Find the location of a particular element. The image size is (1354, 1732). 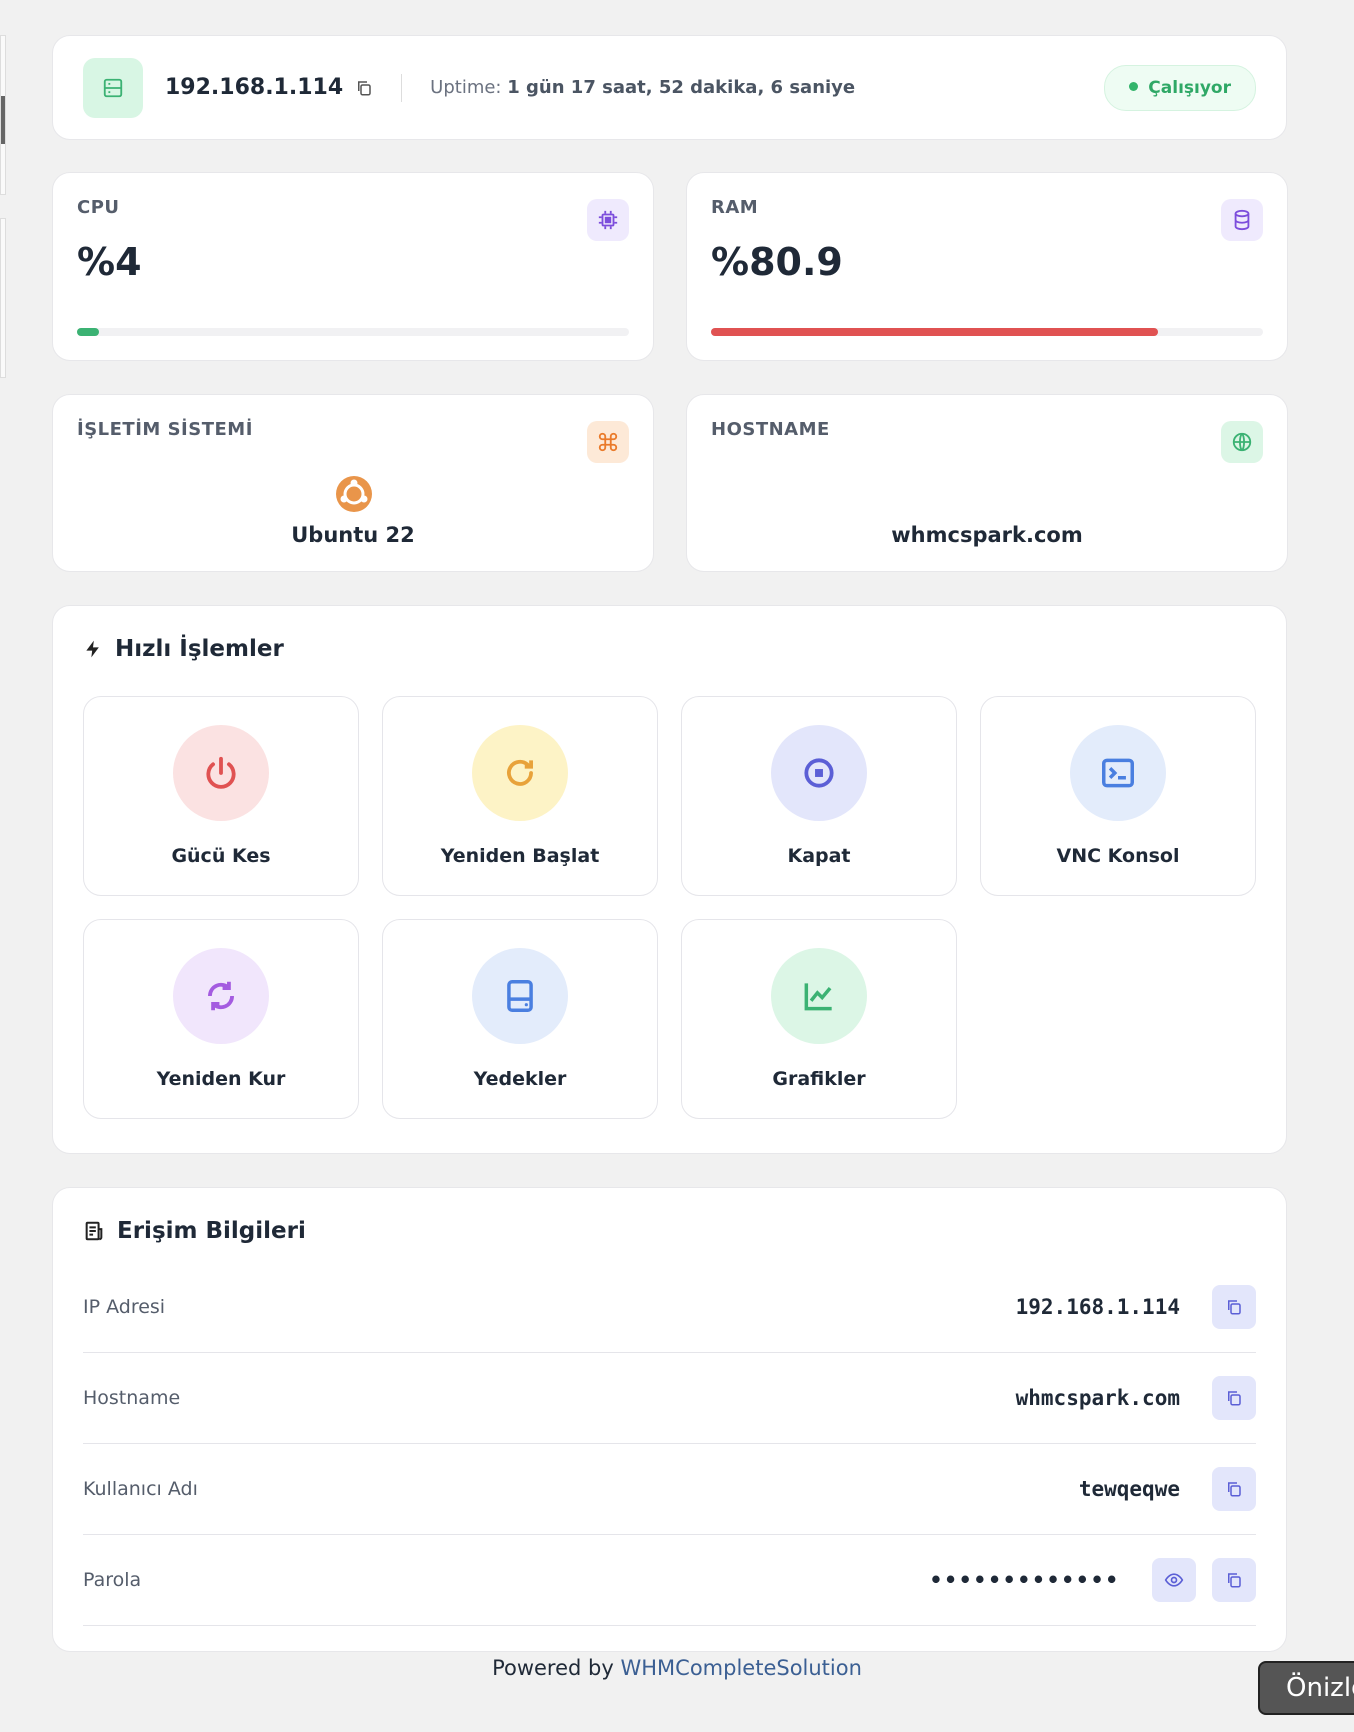

uptime-value: 1 gün 17 saat, 52 dakika, 6 saniye is located at coordinates (681, 87).